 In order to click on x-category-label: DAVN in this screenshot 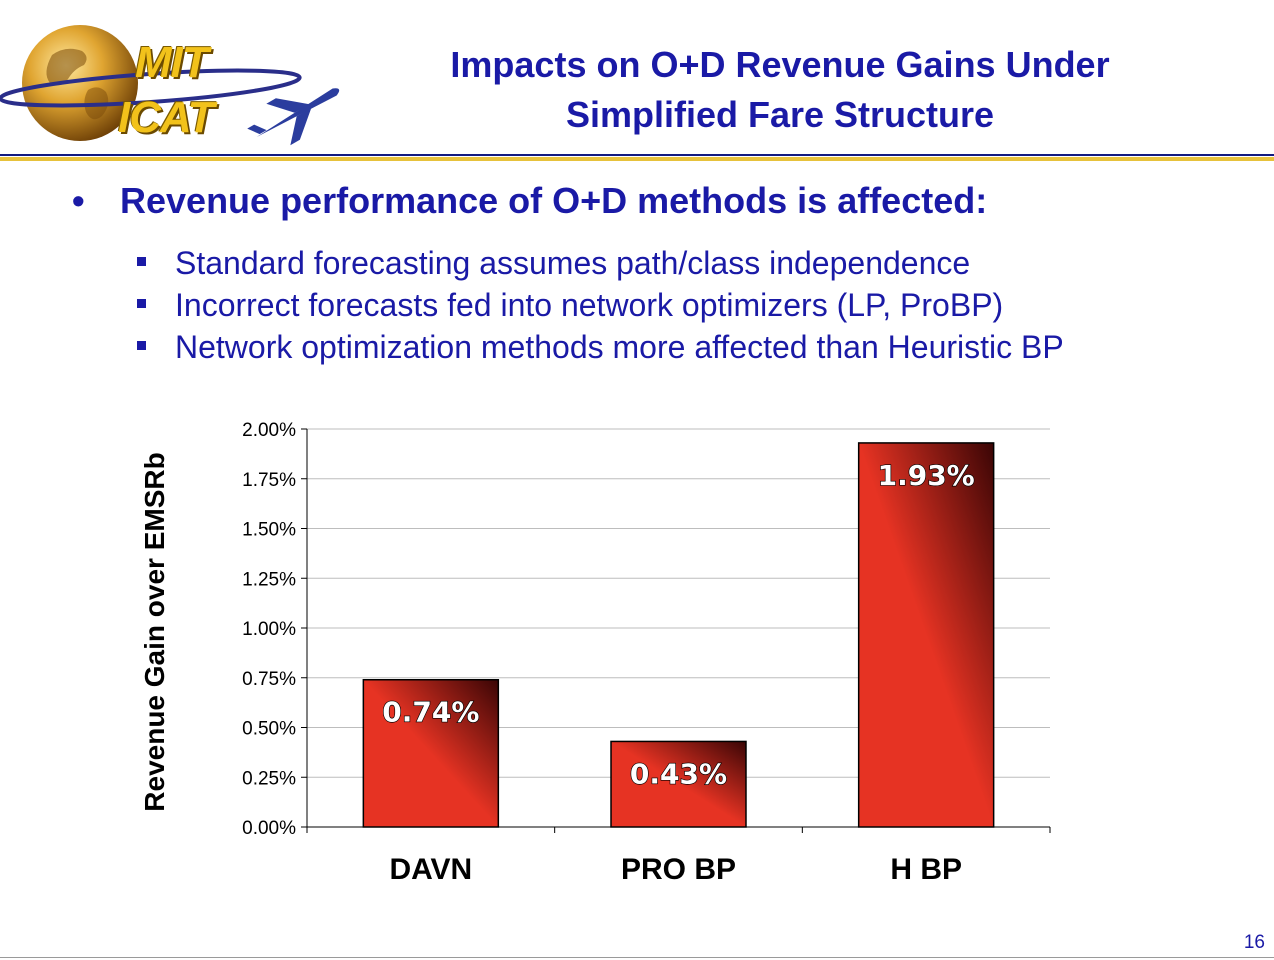, I will do `click(430, 869)`.